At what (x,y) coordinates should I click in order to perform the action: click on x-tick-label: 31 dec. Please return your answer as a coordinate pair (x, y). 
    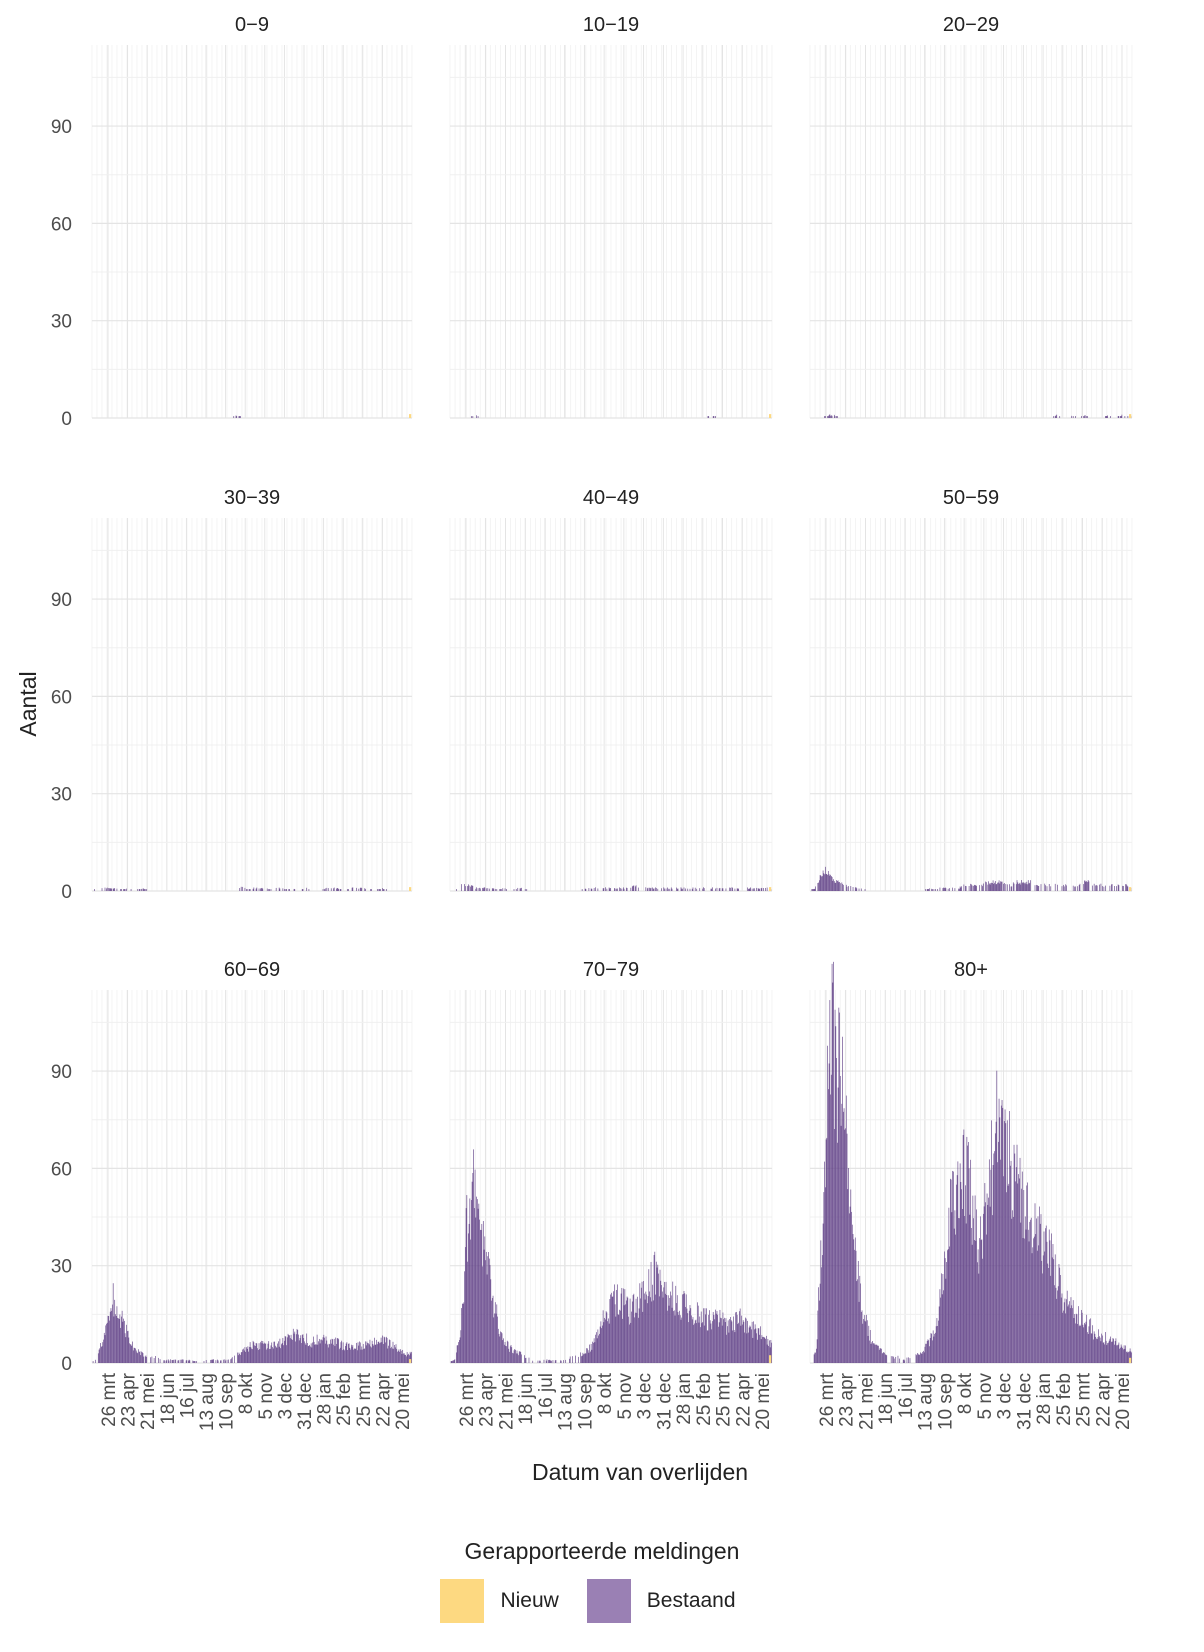
    Looking at the image, I should click on (664, 1401).